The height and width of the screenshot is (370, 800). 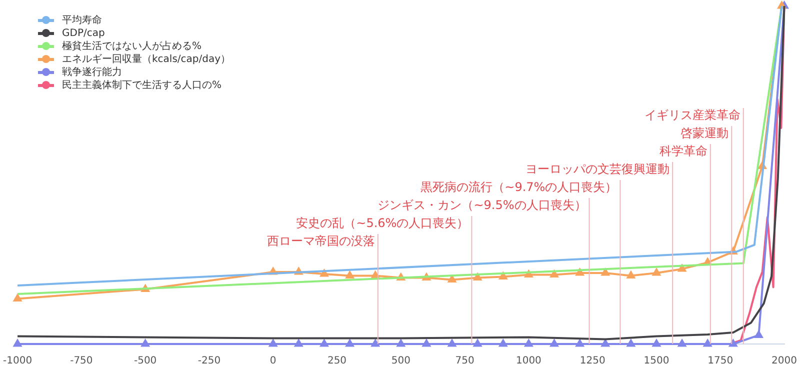 I want to click on x-tick-label: 0, so click(x=273, y=361).